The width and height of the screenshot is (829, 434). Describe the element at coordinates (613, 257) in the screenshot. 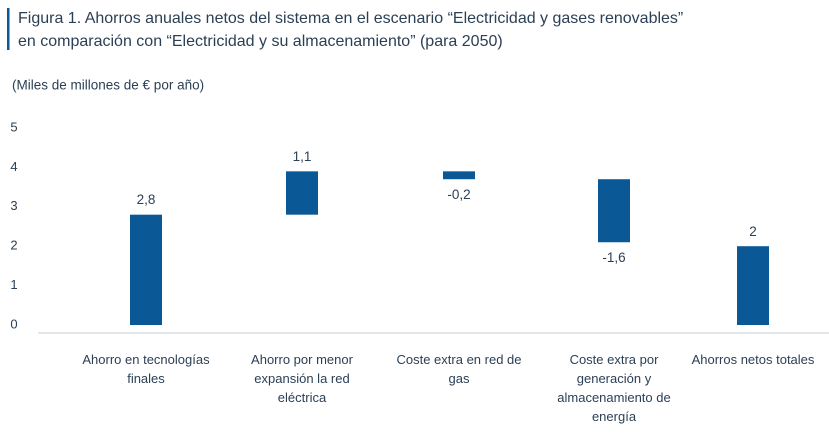

I see `data-label: -1,6` at that location.